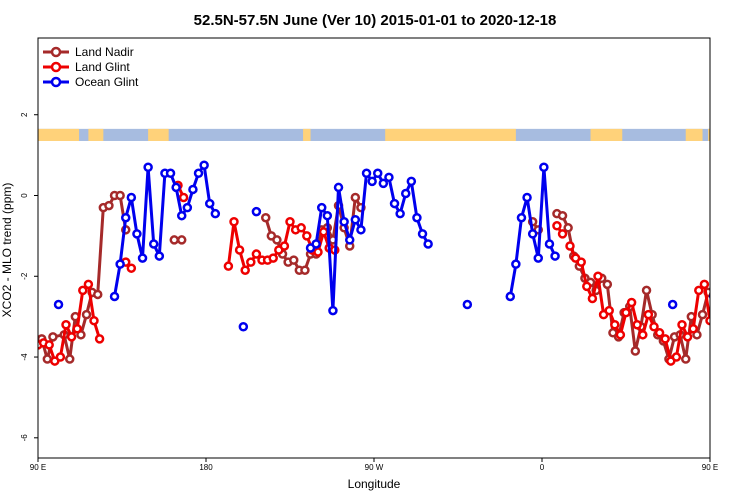  Describe the element at coordinates (374, 465) in the screenshot. I see `x-axis: 90 E 180 90 W 0 90 E` at that location.